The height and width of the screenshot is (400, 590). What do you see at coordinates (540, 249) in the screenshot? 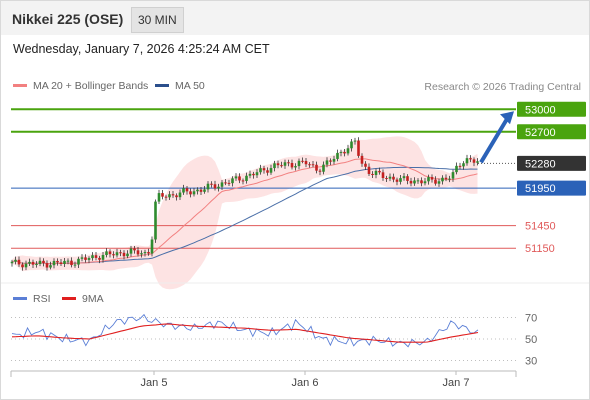
I see `level-label-51150: 51150` at bounding box center [540, 249].